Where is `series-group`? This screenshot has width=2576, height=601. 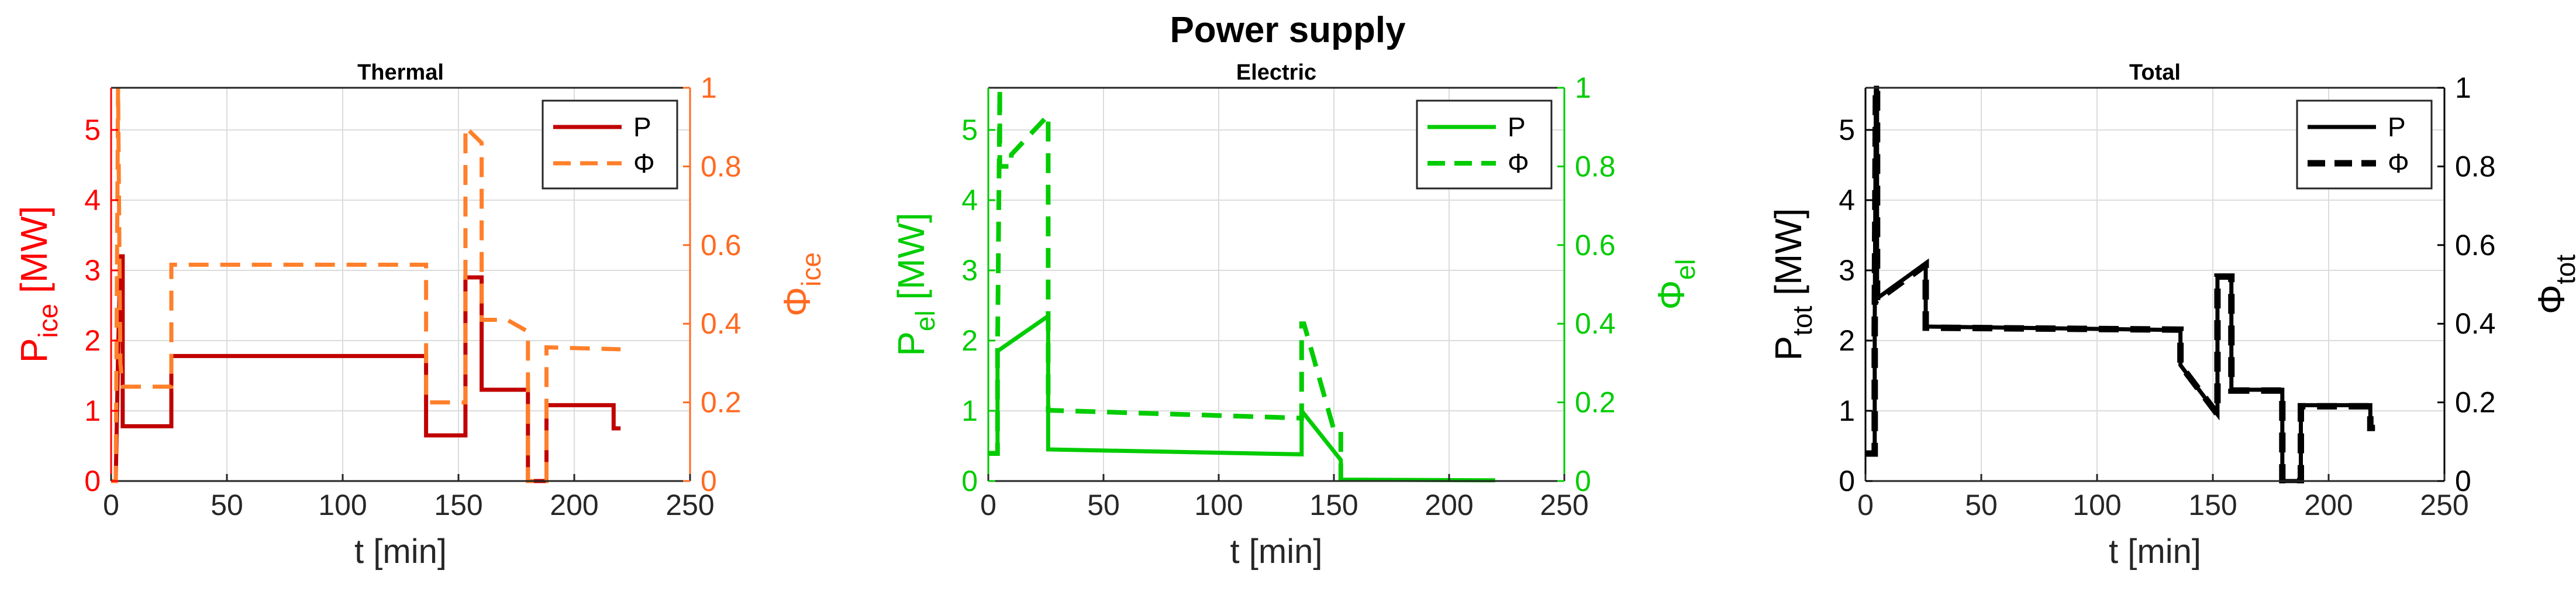 series-group is located at coordinates (1241, 285).